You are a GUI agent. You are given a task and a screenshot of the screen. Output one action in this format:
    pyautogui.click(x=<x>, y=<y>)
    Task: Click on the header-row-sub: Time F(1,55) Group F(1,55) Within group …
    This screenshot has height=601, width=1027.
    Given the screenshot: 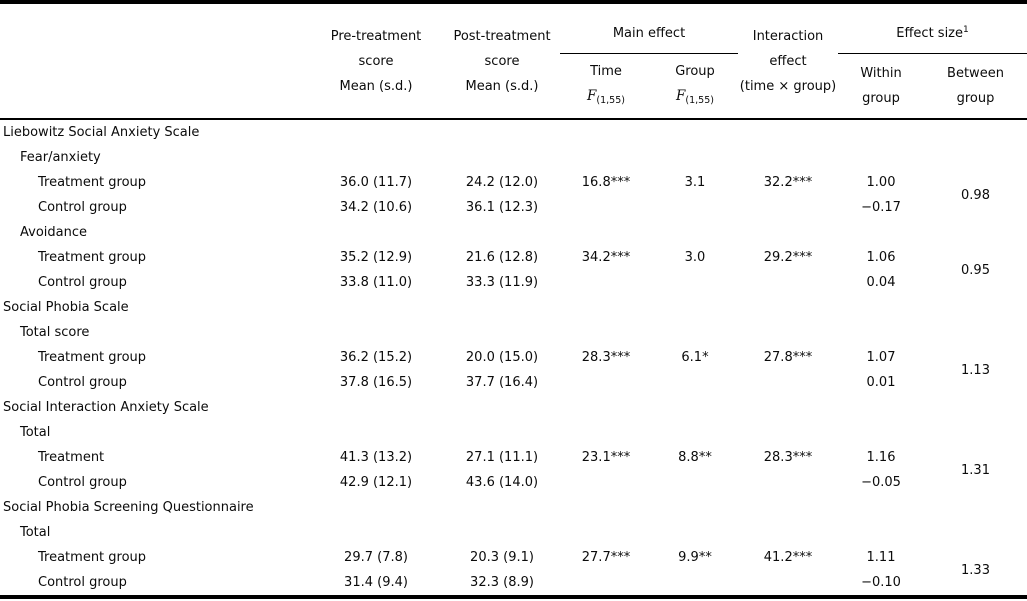 What is the action you would take?
    pyautogui.click(x=513, y=87)
    